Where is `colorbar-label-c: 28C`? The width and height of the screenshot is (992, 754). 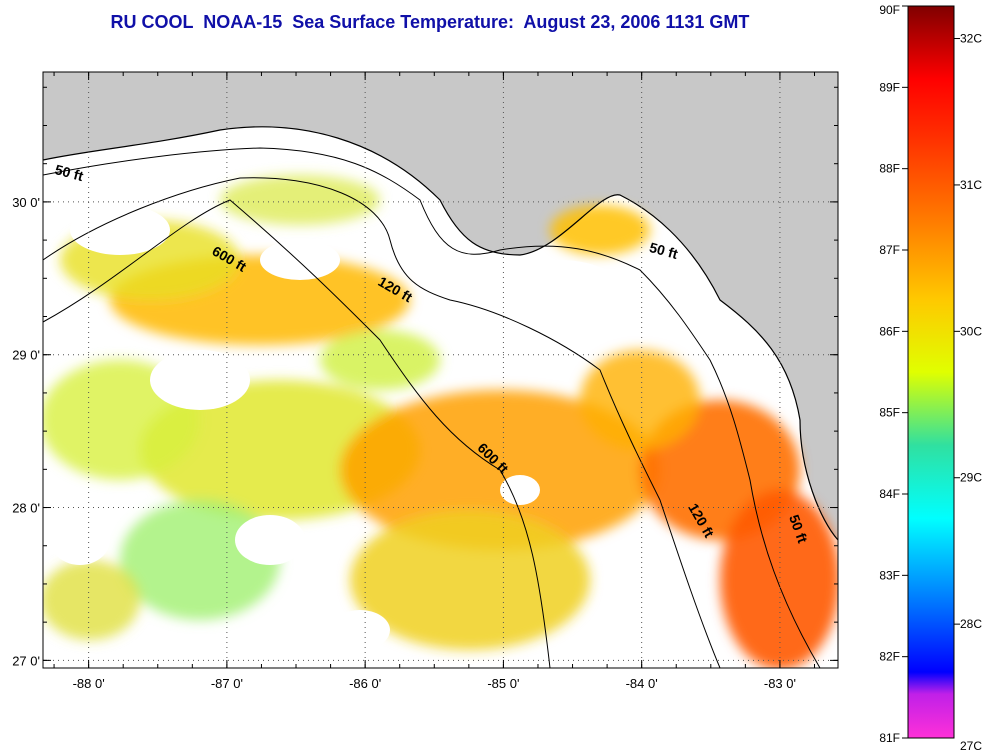
colorbar-label-c: 28C is located at coordinates (971, 624).